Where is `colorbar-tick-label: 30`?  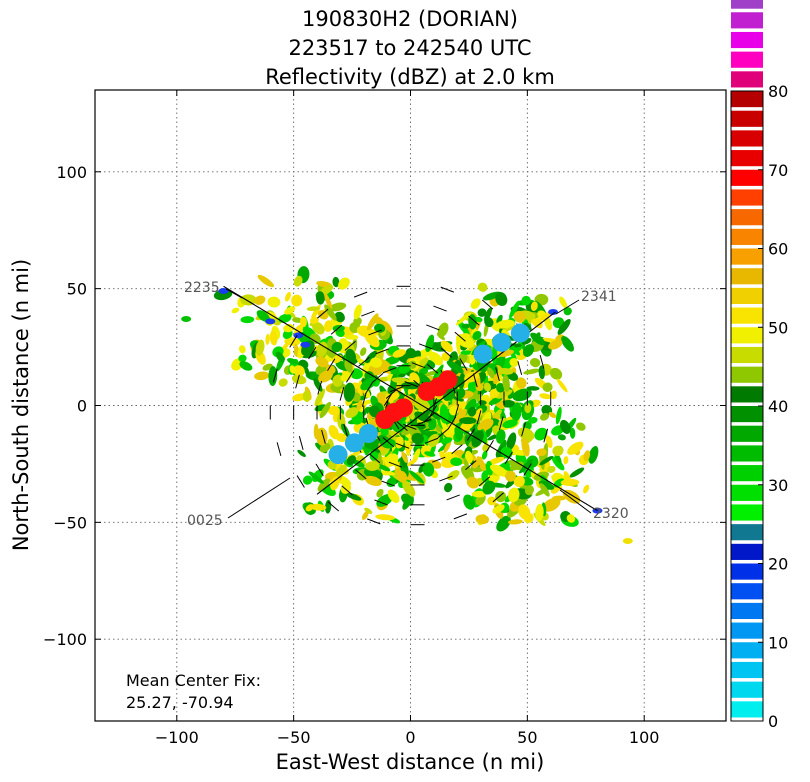 colorbar-tick-label: 30 is located at coordinates (778, 485).